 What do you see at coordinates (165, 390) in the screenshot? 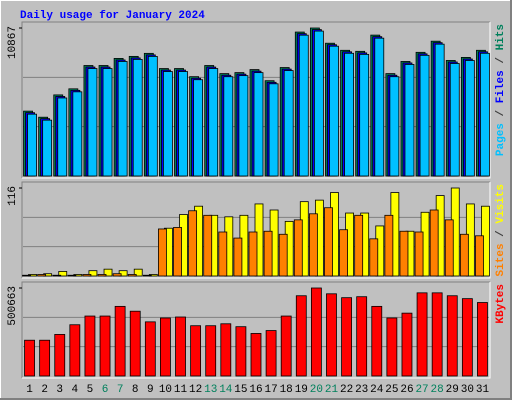
I see `x-tick-label: 10` at bounding box center [165, 390].